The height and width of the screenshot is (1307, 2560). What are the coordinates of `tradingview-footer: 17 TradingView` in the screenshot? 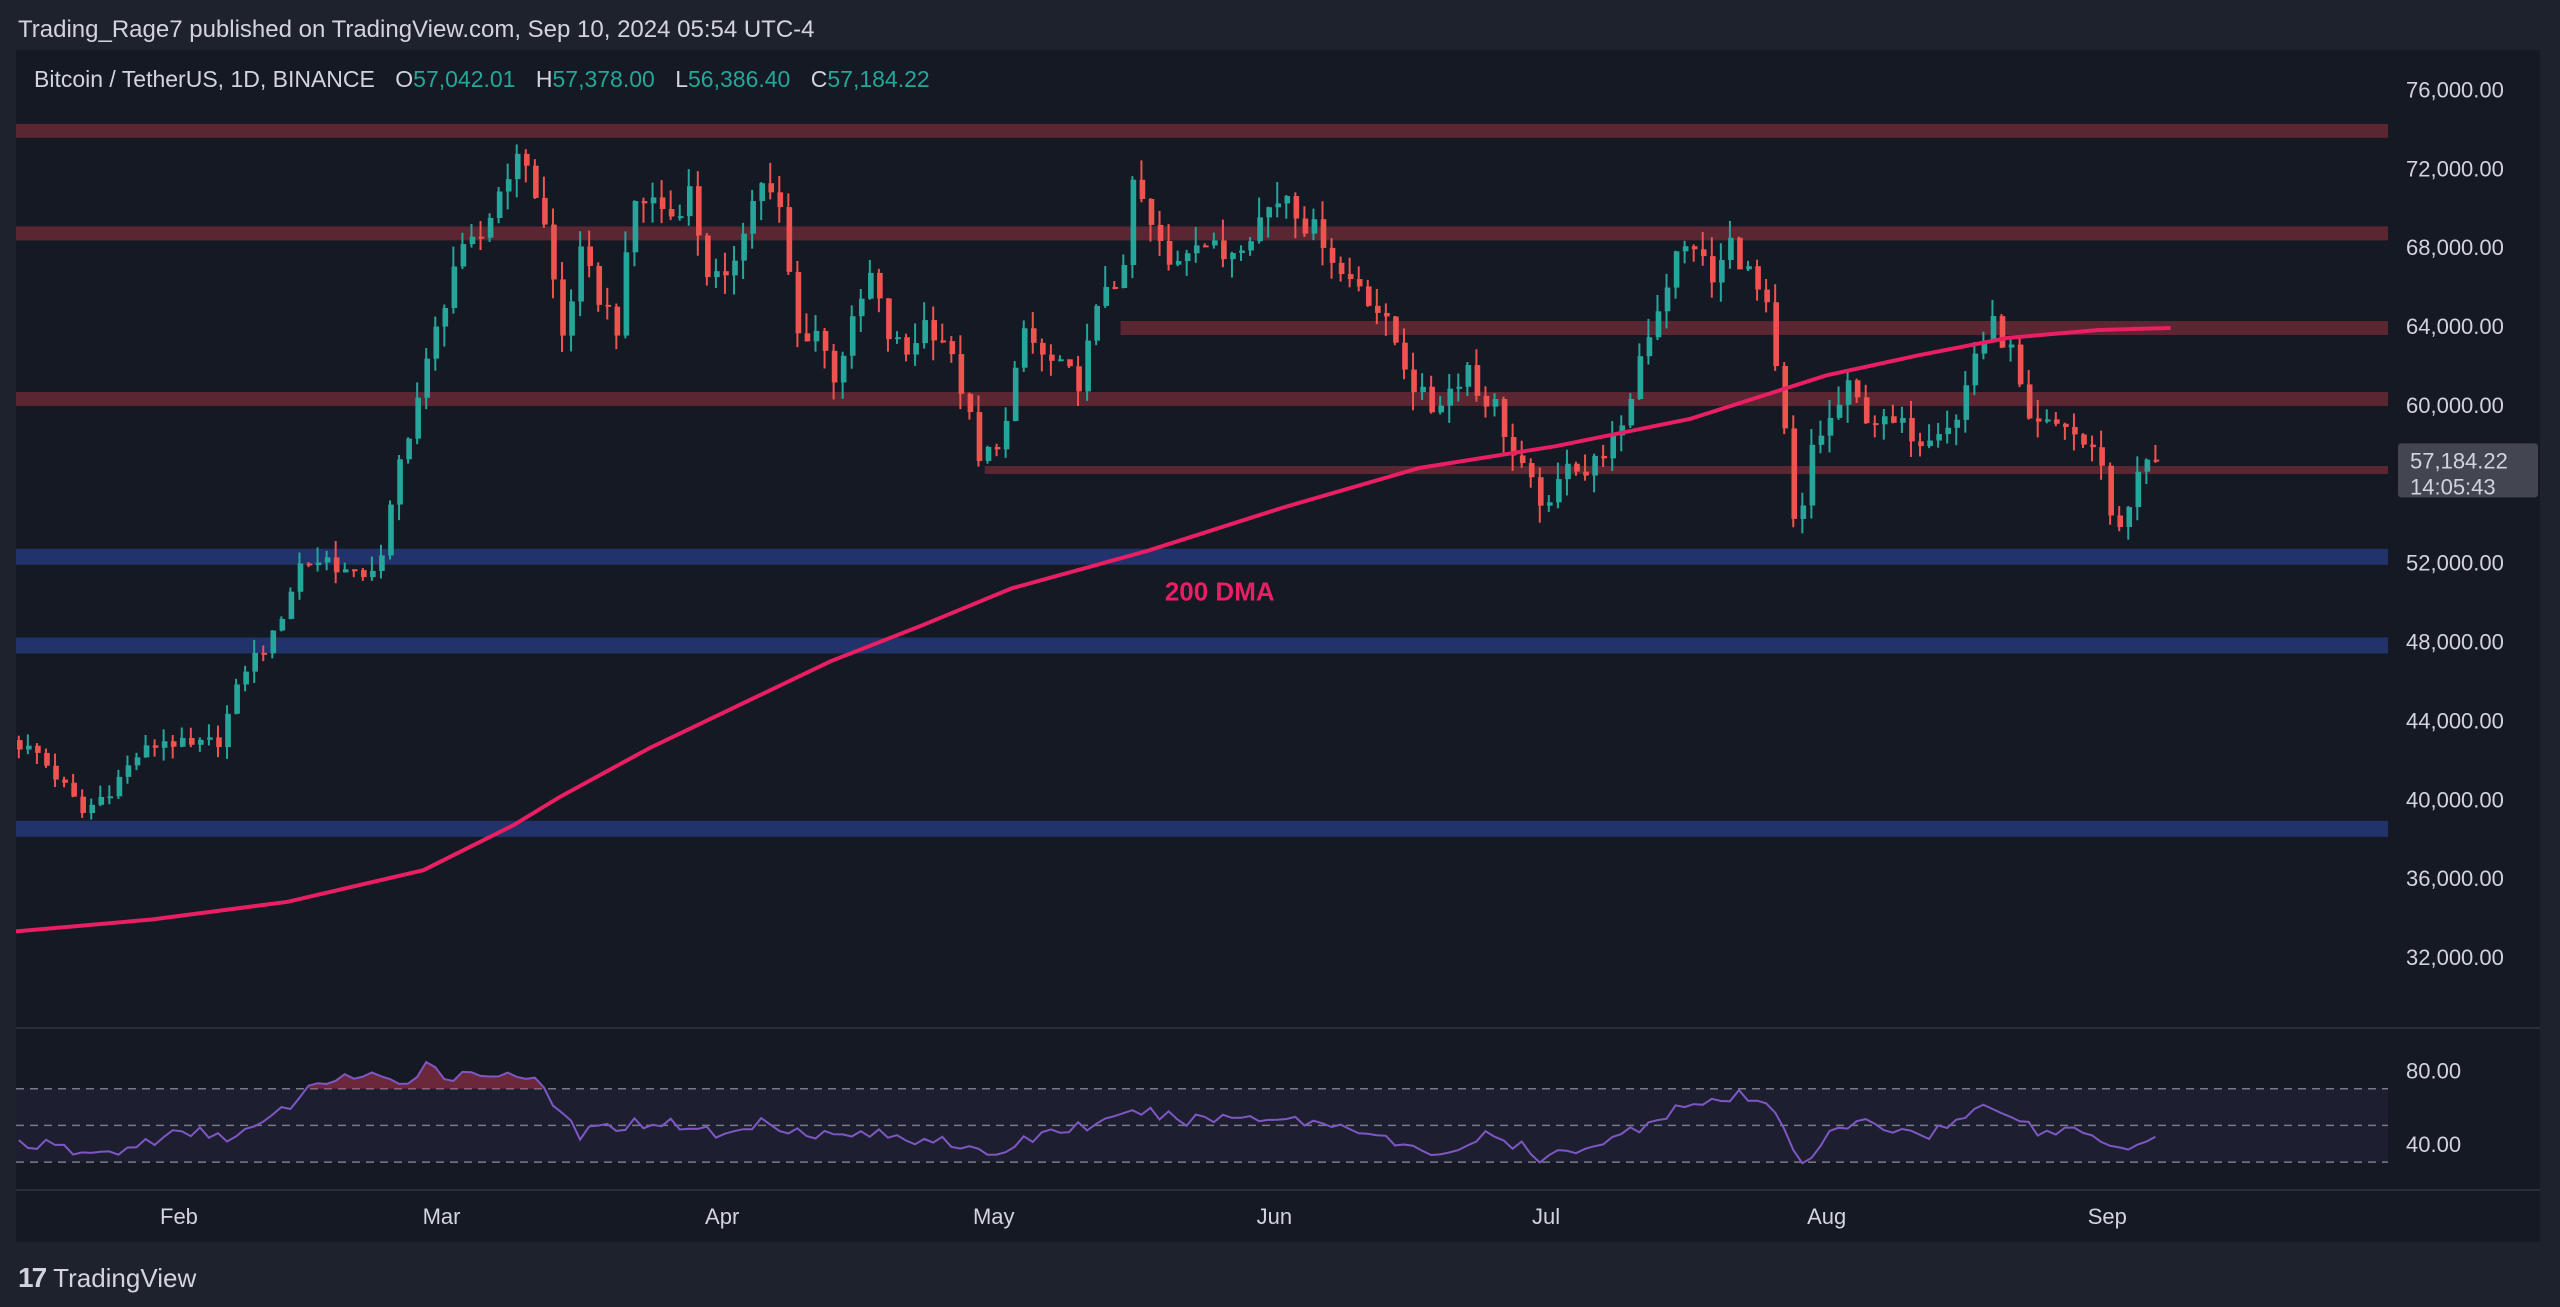 It's located at (107, 1278).